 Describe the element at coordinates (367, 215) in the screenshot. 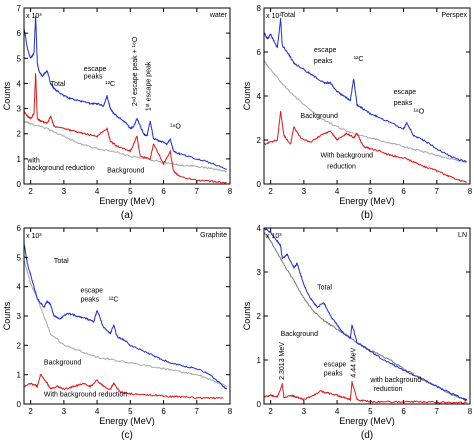

I see `panel-label: (b)` at that location.